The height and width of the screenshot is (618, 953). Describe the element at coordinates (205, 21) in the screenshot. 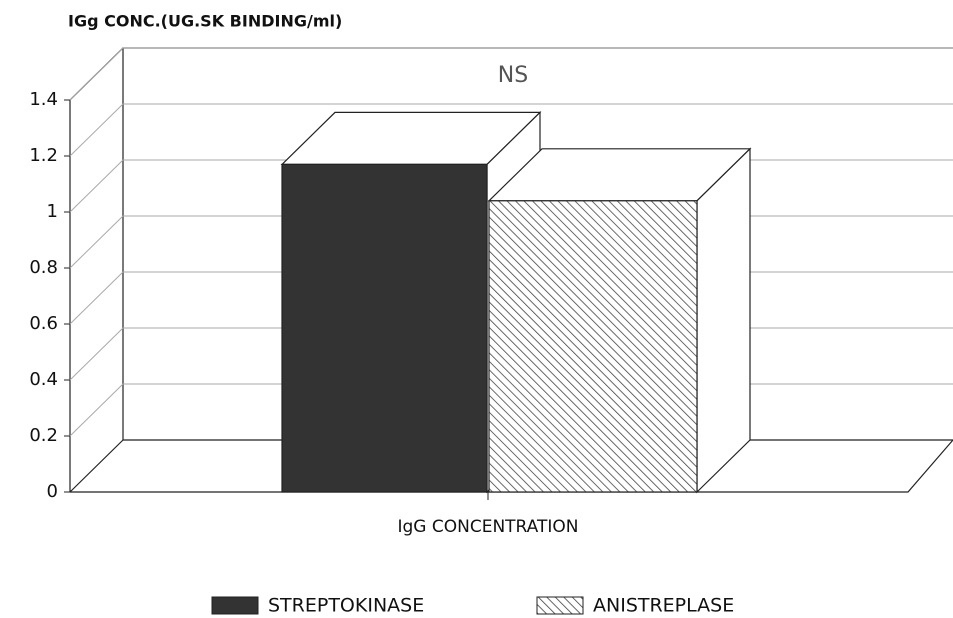

I see `y-axis-label: IGg CONC.(UG.SK BINDING/ml)` at that location.